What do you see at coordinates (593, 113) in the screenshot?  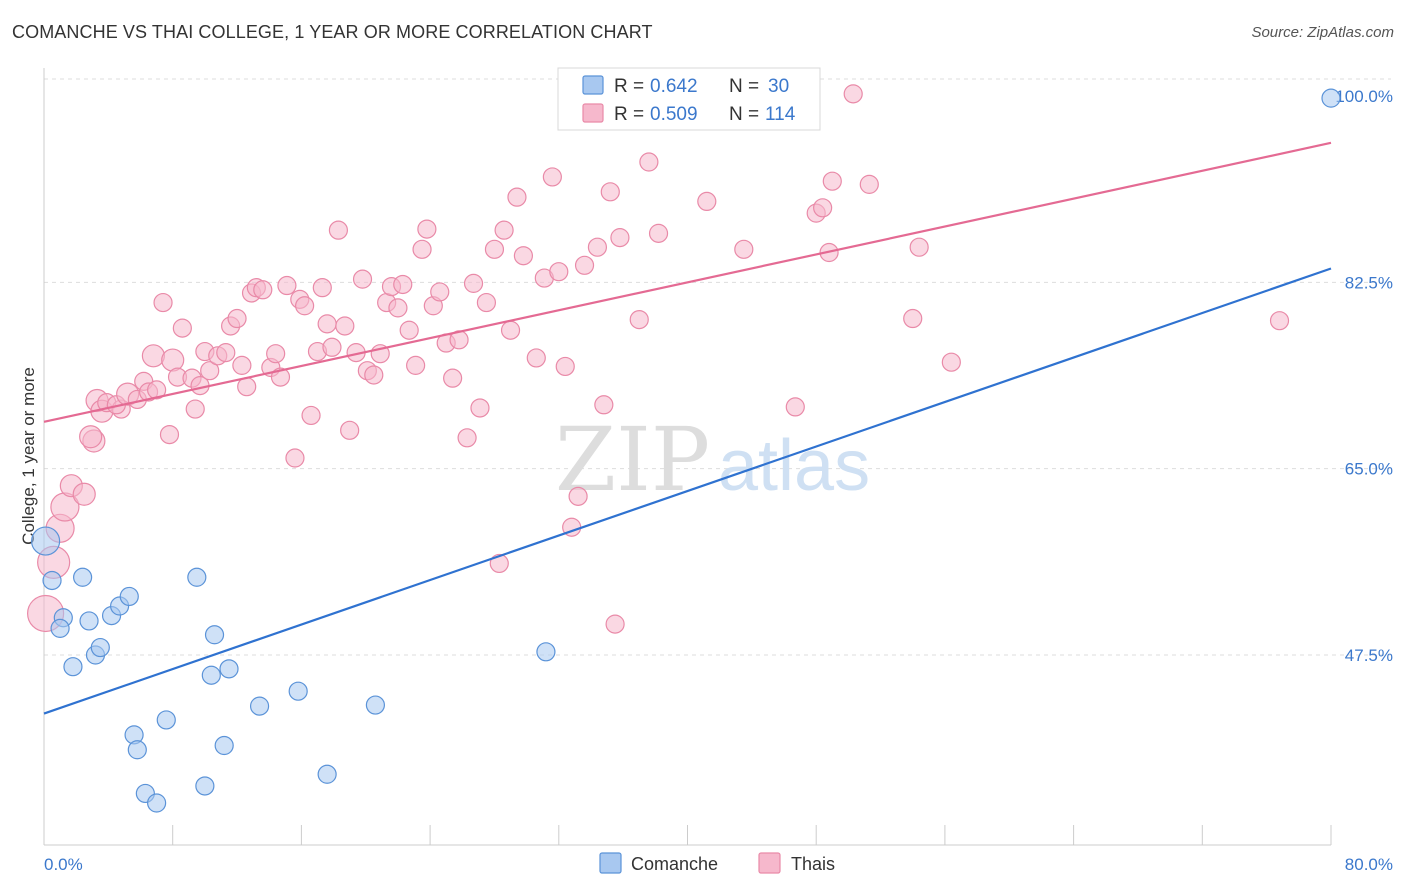 I see `legend-swatch-thais` at bounding box center [593, 113].